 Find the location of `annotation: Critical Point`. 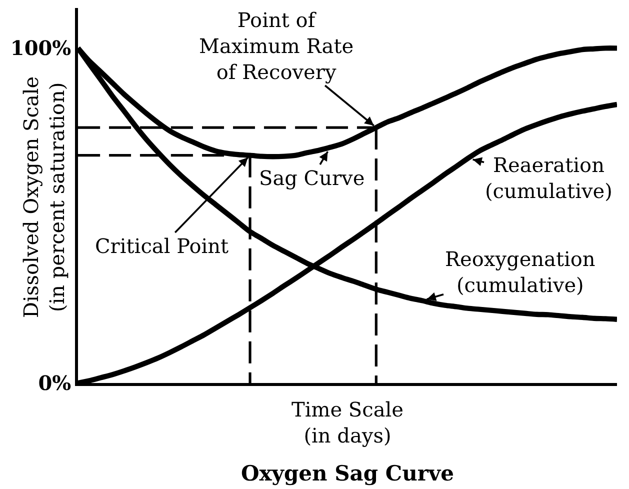

annotation: Critical Point is located at coordinates (162, 246).